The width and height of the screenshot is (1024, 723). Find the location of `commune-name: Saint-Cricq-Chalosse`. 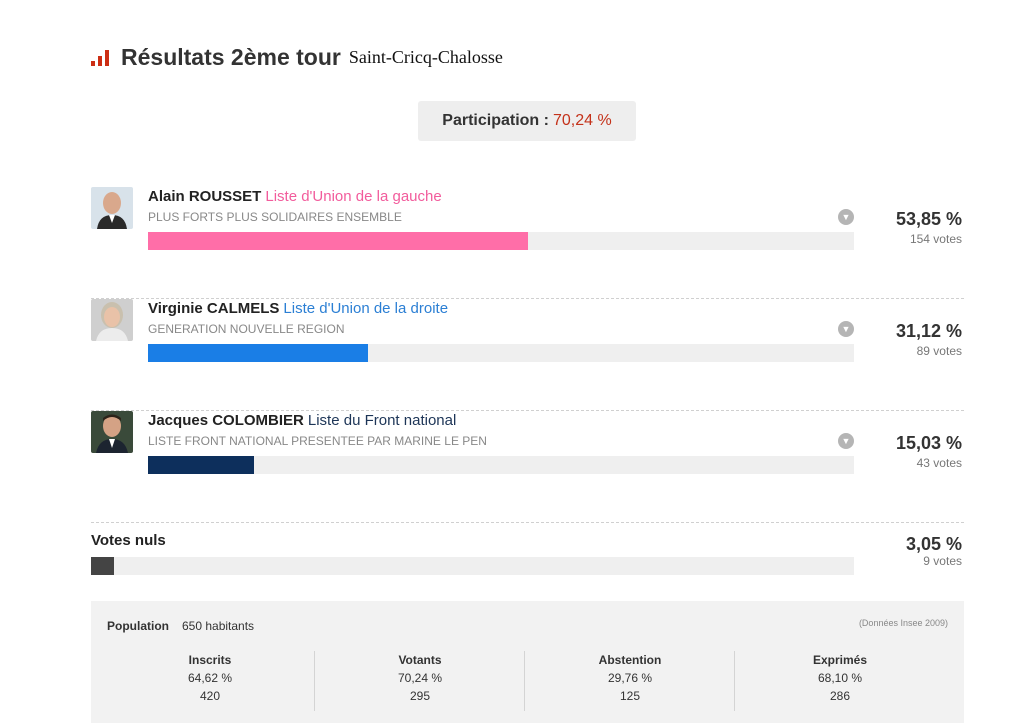

commune-name: Saint-Cricq-Chalosse is located at coordinates (425, 57).